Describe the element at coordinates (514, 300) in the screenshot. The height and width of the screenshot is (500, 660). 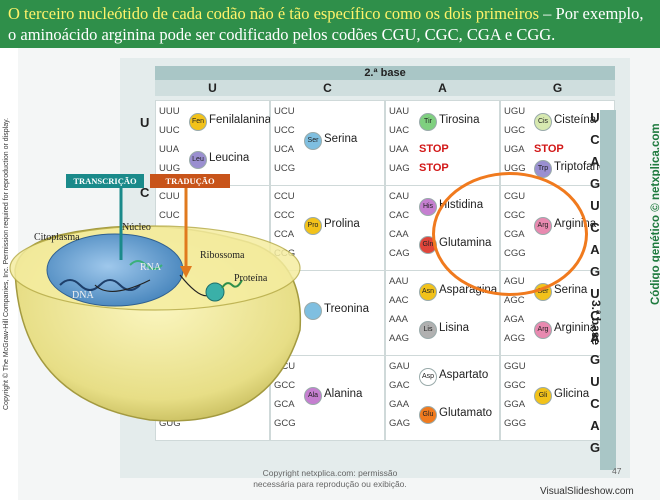
I see `codon-agc: AGC` at that location.